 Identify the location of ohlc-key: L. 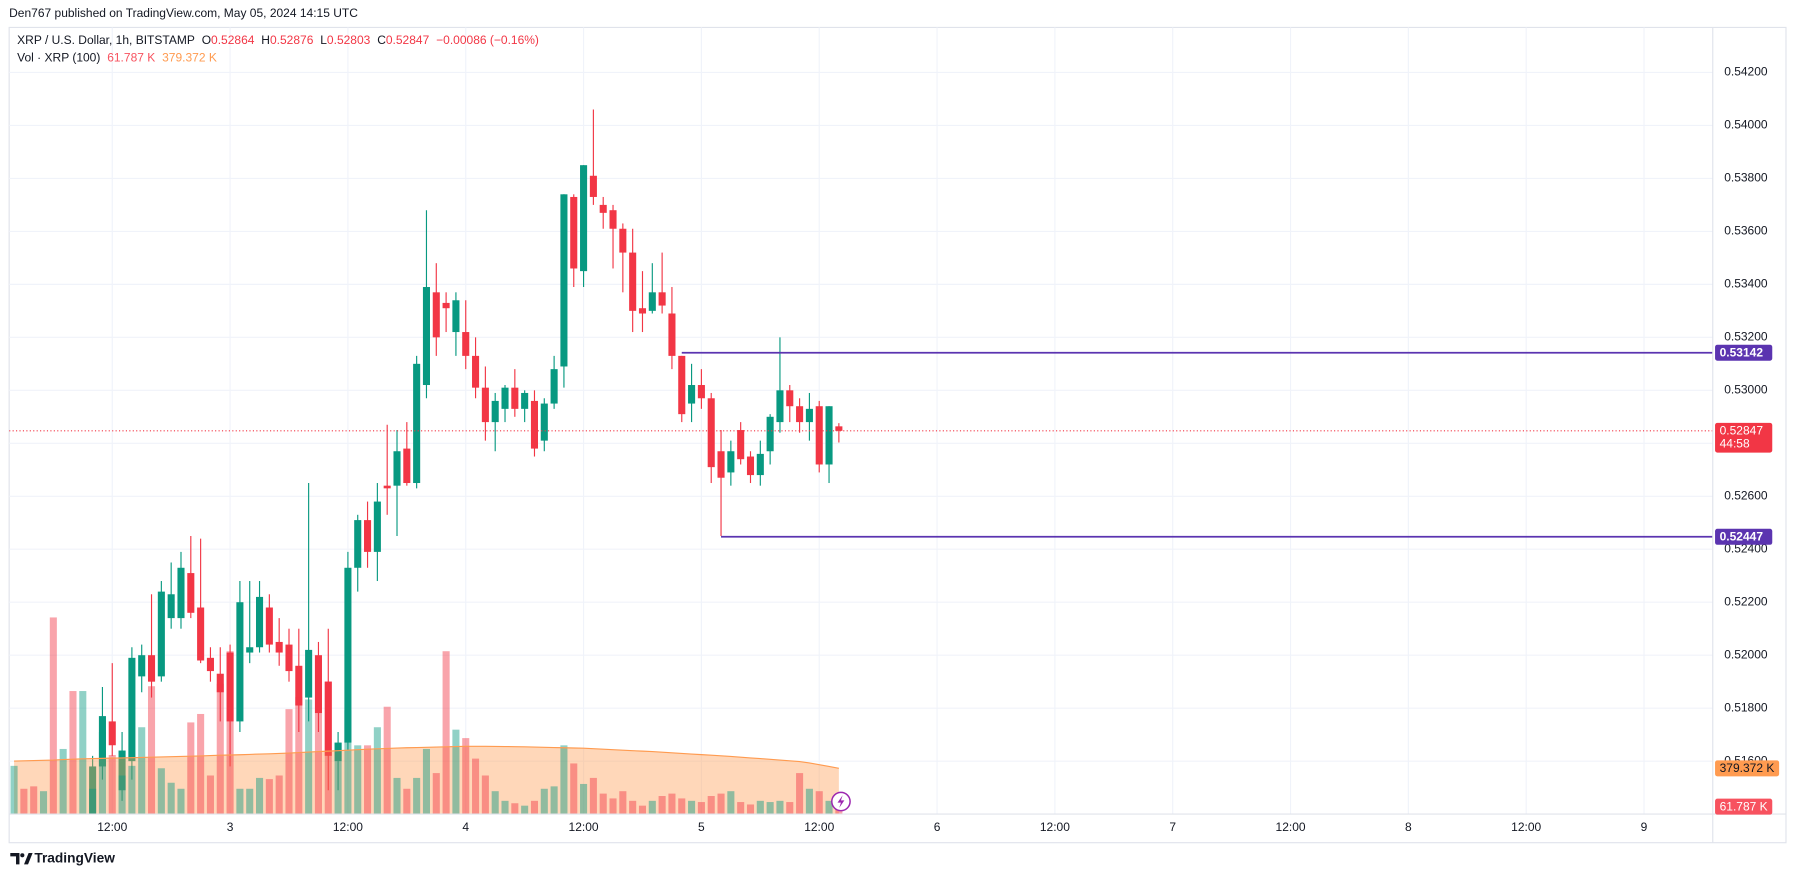
(323, 40).